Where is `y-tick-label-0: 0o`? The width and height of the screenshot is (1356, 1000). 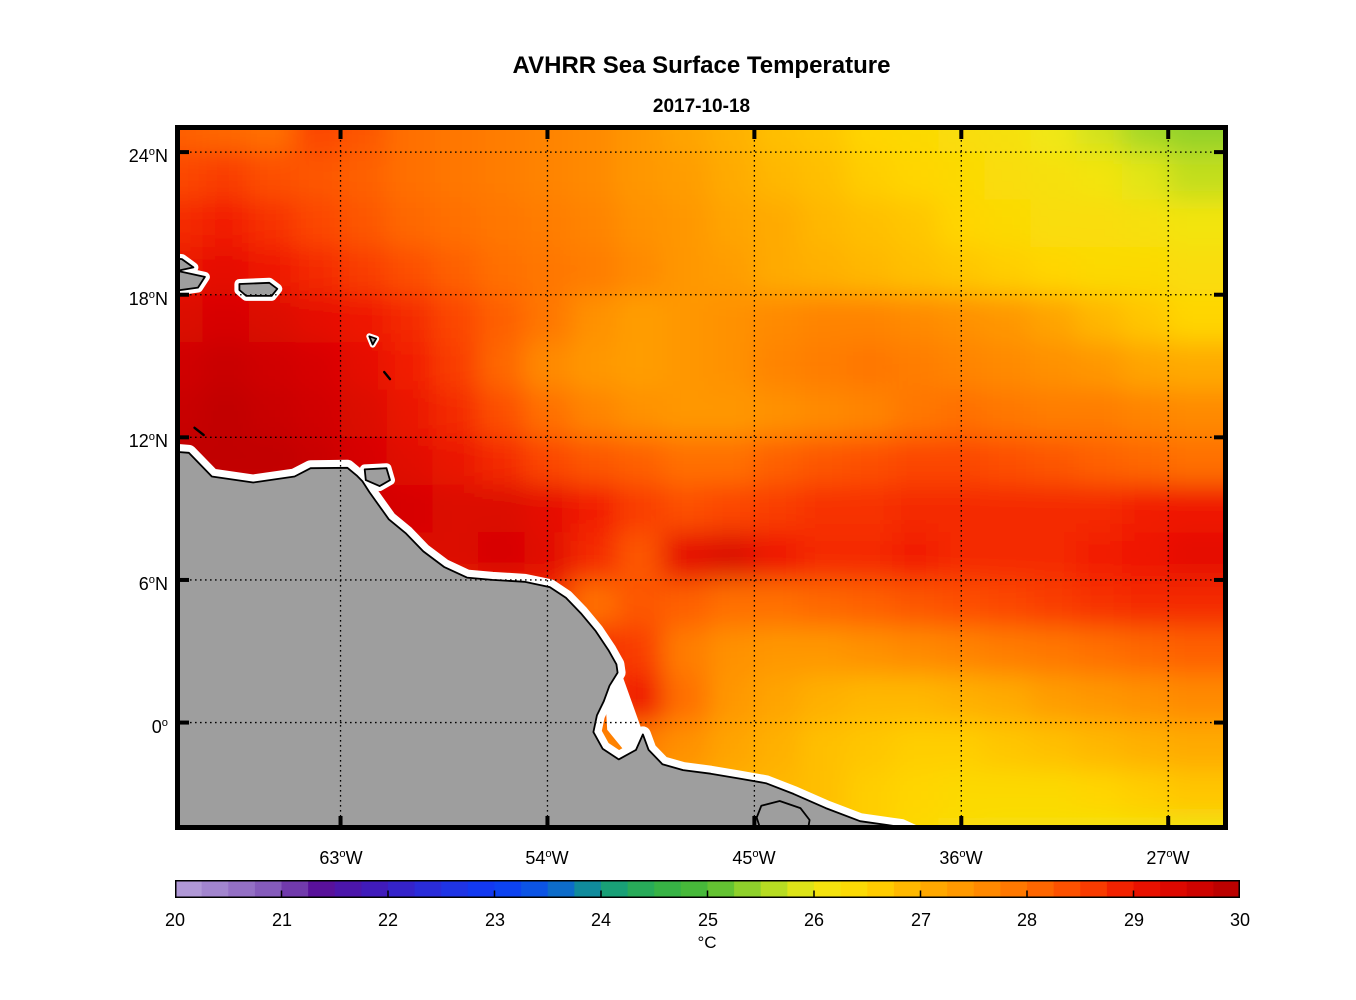 y-tick-label-0: 0o is located at coordinates (159, 727).